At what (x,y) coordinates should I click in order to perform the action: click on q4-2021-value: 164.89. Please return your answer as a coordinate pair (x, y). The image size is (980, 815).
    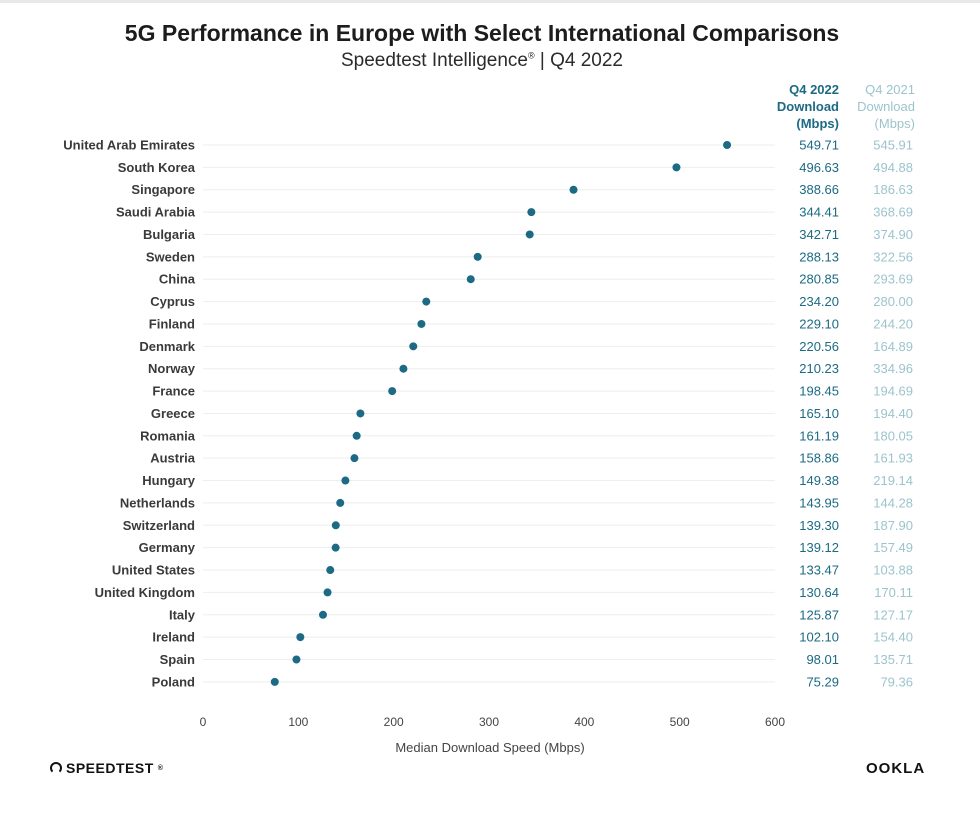
    Looking at the image, I should click on (893, 346).